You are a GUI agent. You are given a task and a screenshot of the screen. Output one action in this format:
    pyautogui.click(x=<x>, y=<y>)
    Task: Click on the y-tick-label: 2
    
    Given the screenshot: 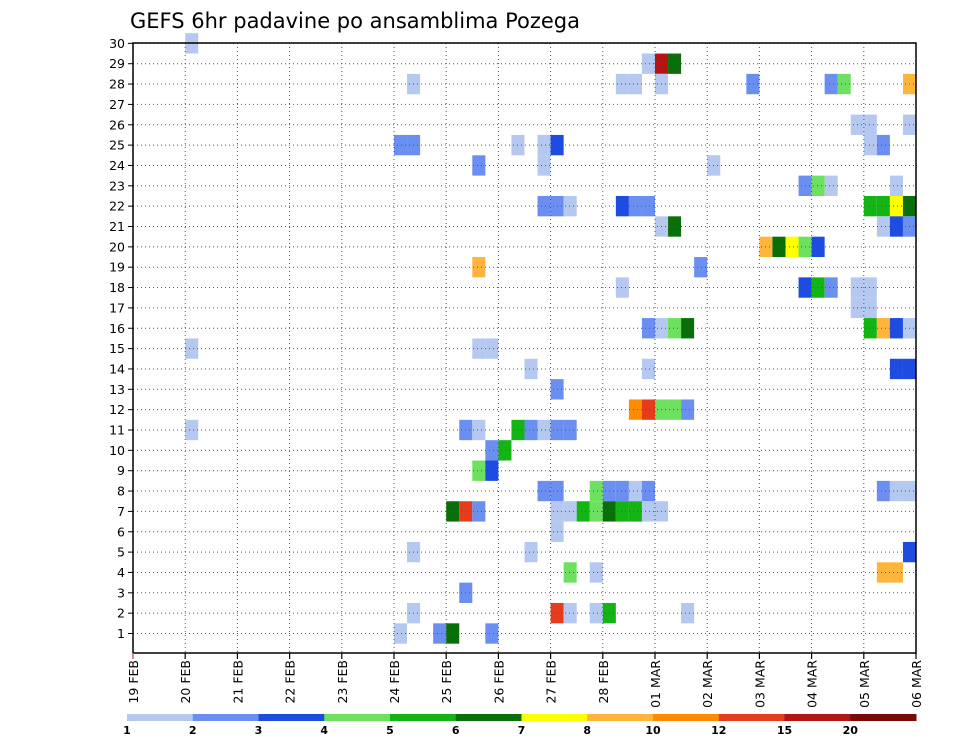 What is the action you would take?
    pyautogui.click(x=121, y=613)
    